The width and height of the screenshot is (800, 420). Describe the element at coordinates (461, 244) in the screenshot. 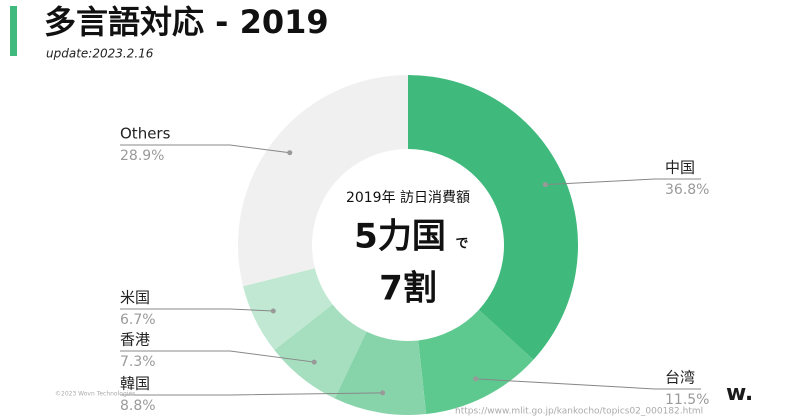

I see `center-headline-suffix: で` at that location.